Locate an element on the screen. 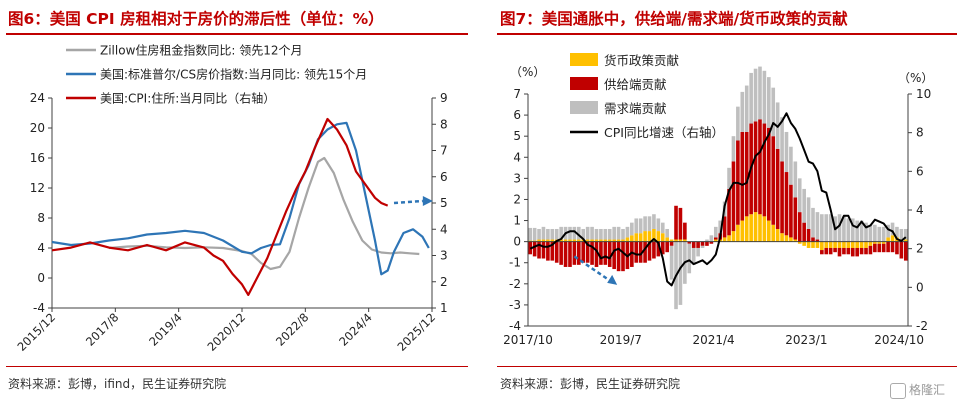 This screenshot has width=960, height=405. x-tick-label: 2019/7 is located at coordinates (621, 340).